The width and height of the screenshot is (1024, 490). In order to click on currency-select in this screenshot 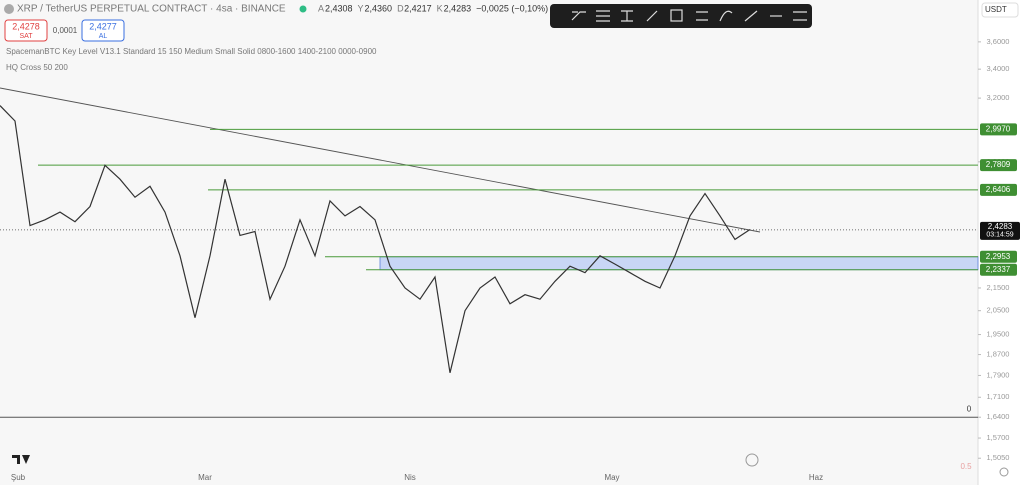, I will do `click(1000, 10)`.